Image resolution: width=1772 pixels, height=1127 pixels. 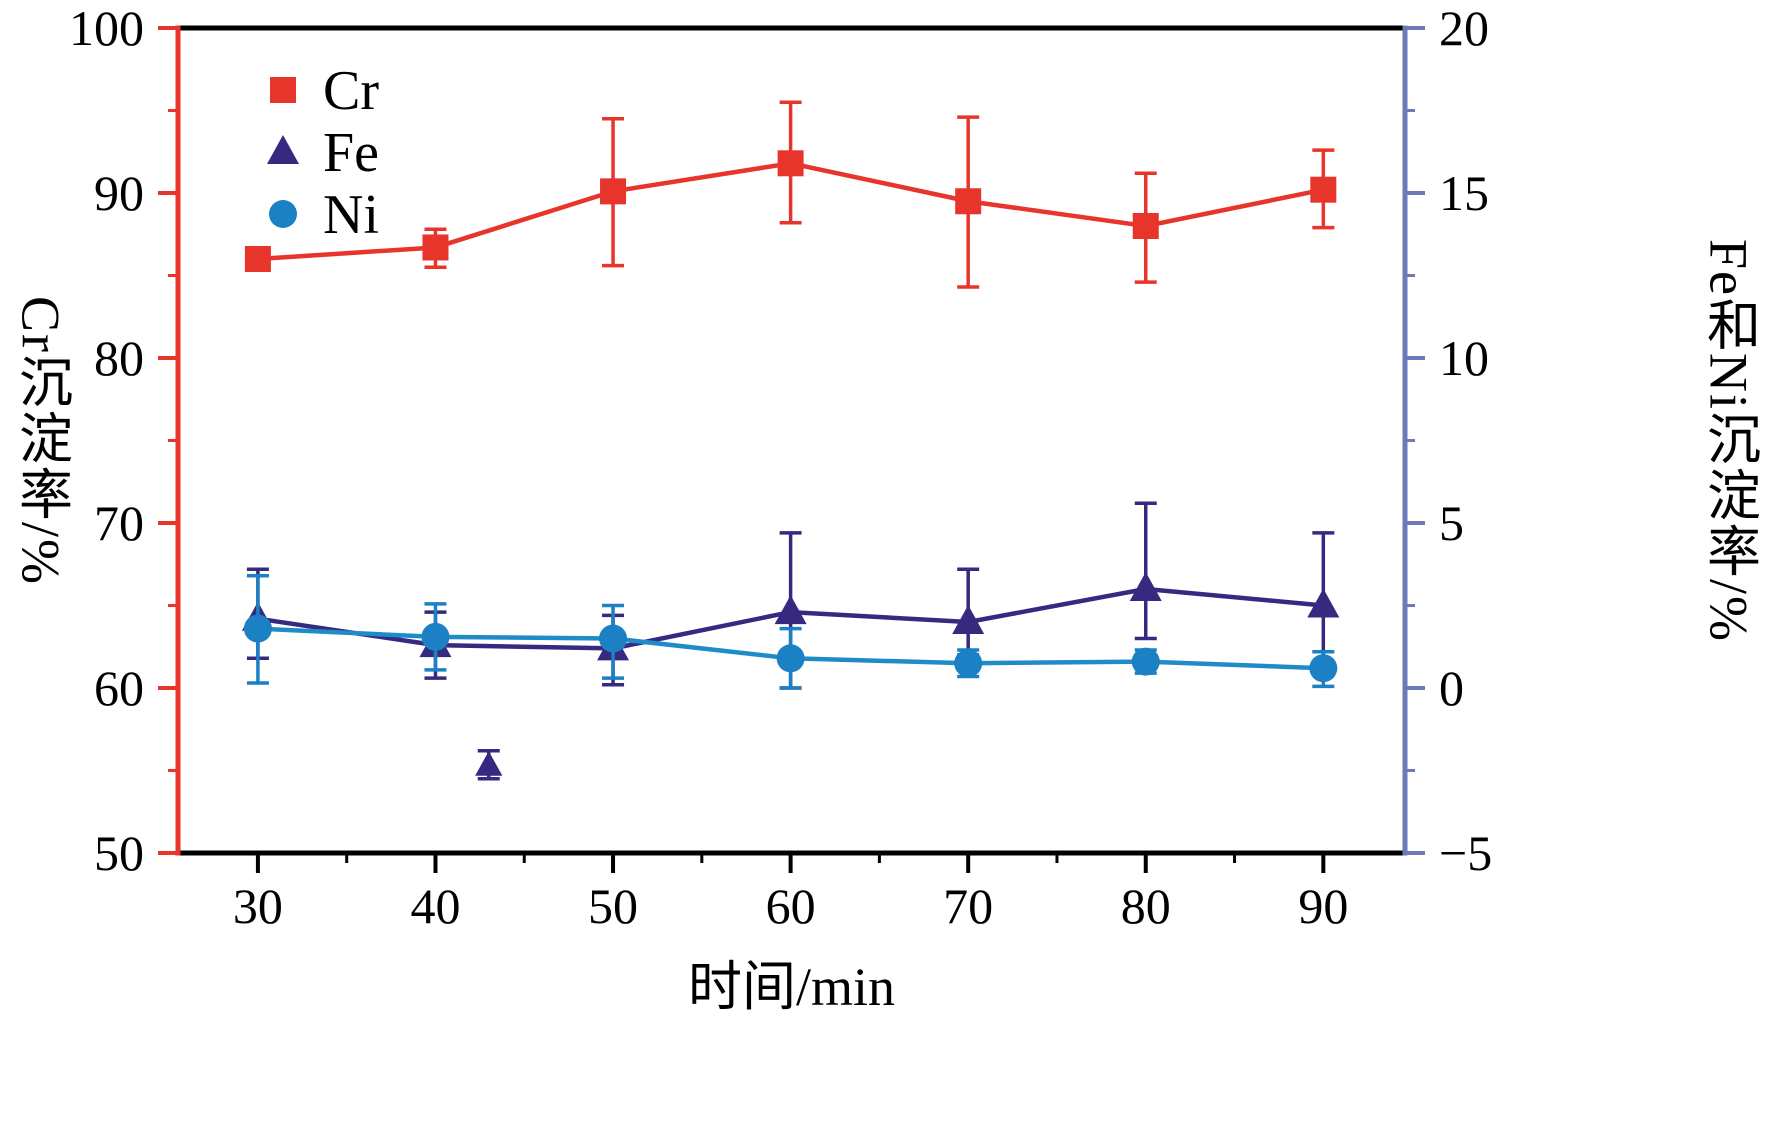 I want to click on left-tick-label: 50, so click(x=119, y=853).